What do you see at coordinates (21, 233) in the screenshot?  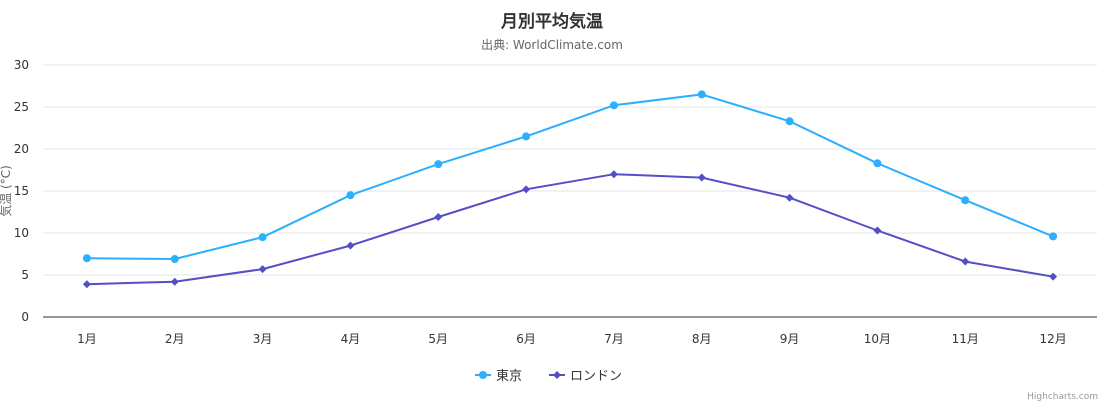 I see `y-tick-label: 10` at bounding box center [21, 233].